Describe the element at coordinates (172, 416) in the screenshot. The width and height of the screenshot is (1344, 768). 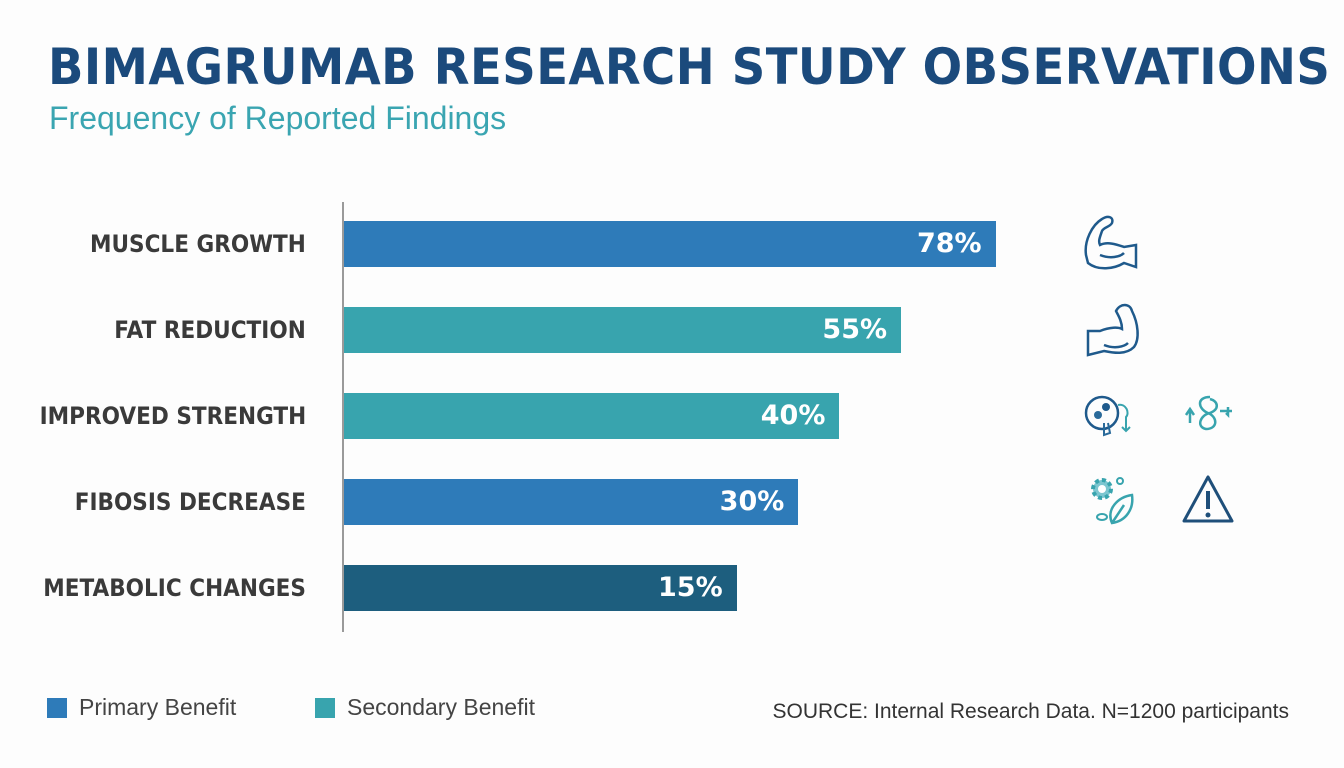
I see `category-label: IMPROVED STRENGTH` at that location.